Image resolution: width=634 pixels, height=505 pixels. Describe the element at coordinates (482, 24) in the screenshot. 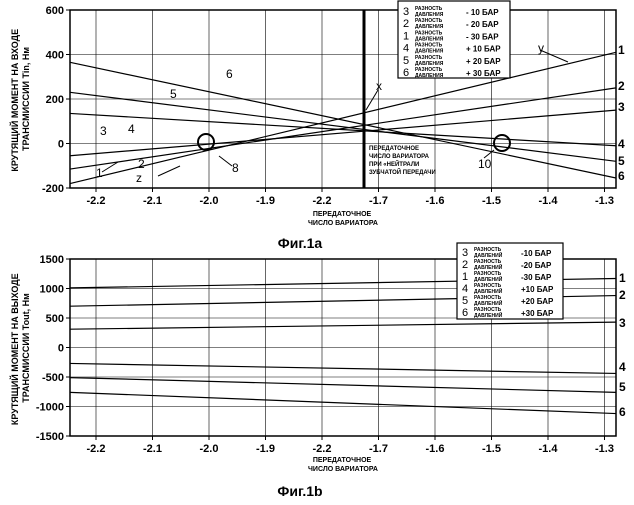

I see `legend-value: - 20 БАР` at that location.